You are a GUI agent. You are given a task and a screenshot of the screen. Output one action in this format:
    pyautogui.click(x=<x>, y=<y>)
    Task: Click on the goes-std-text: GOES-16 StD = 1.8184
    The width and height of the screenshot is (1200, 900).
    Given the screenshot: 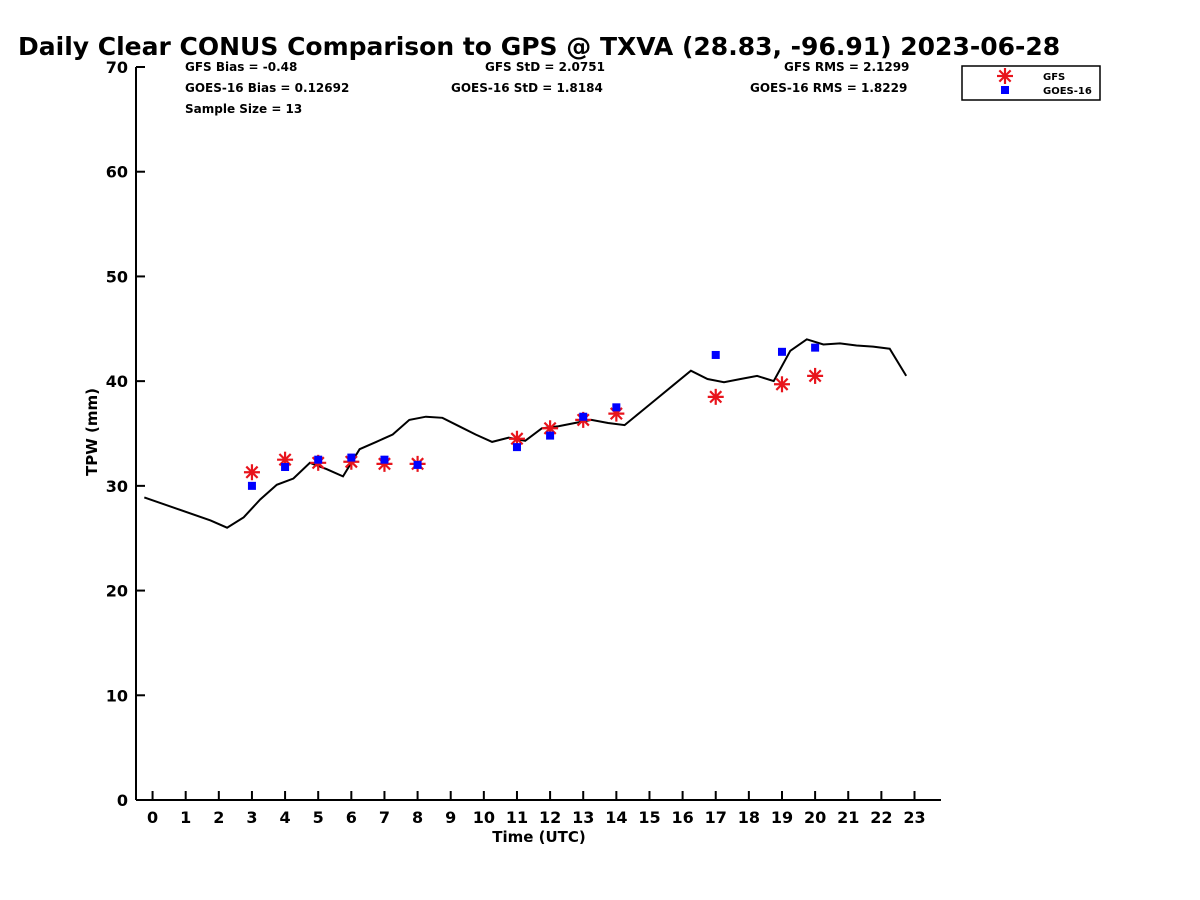 What is the action you would take?
    pyautogui.click(x=527, y=88)
    